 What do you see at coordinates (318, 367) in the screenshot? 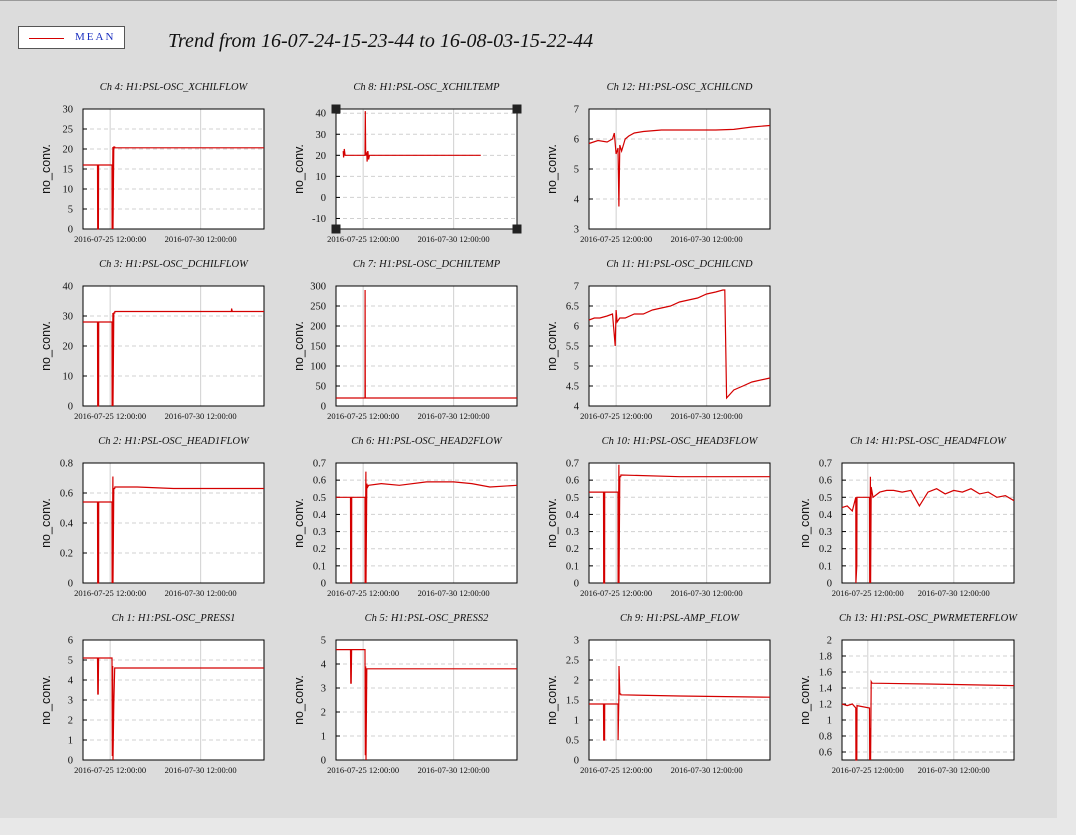
I see `y-tick-label: 100` at bounding box center [318, 367].